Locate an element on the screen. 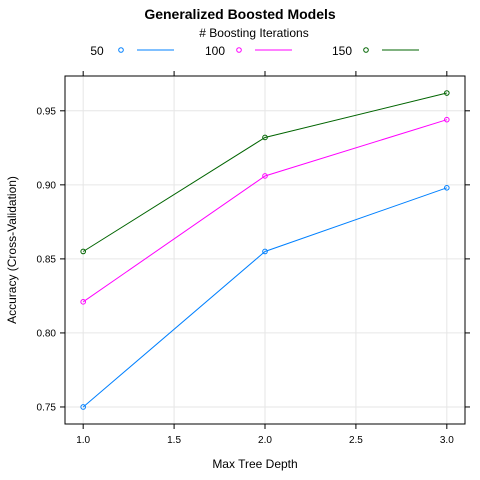 This screenshot has height=480, width=480. x-tick-label: 3.0 is located at coordinates (447, 440).